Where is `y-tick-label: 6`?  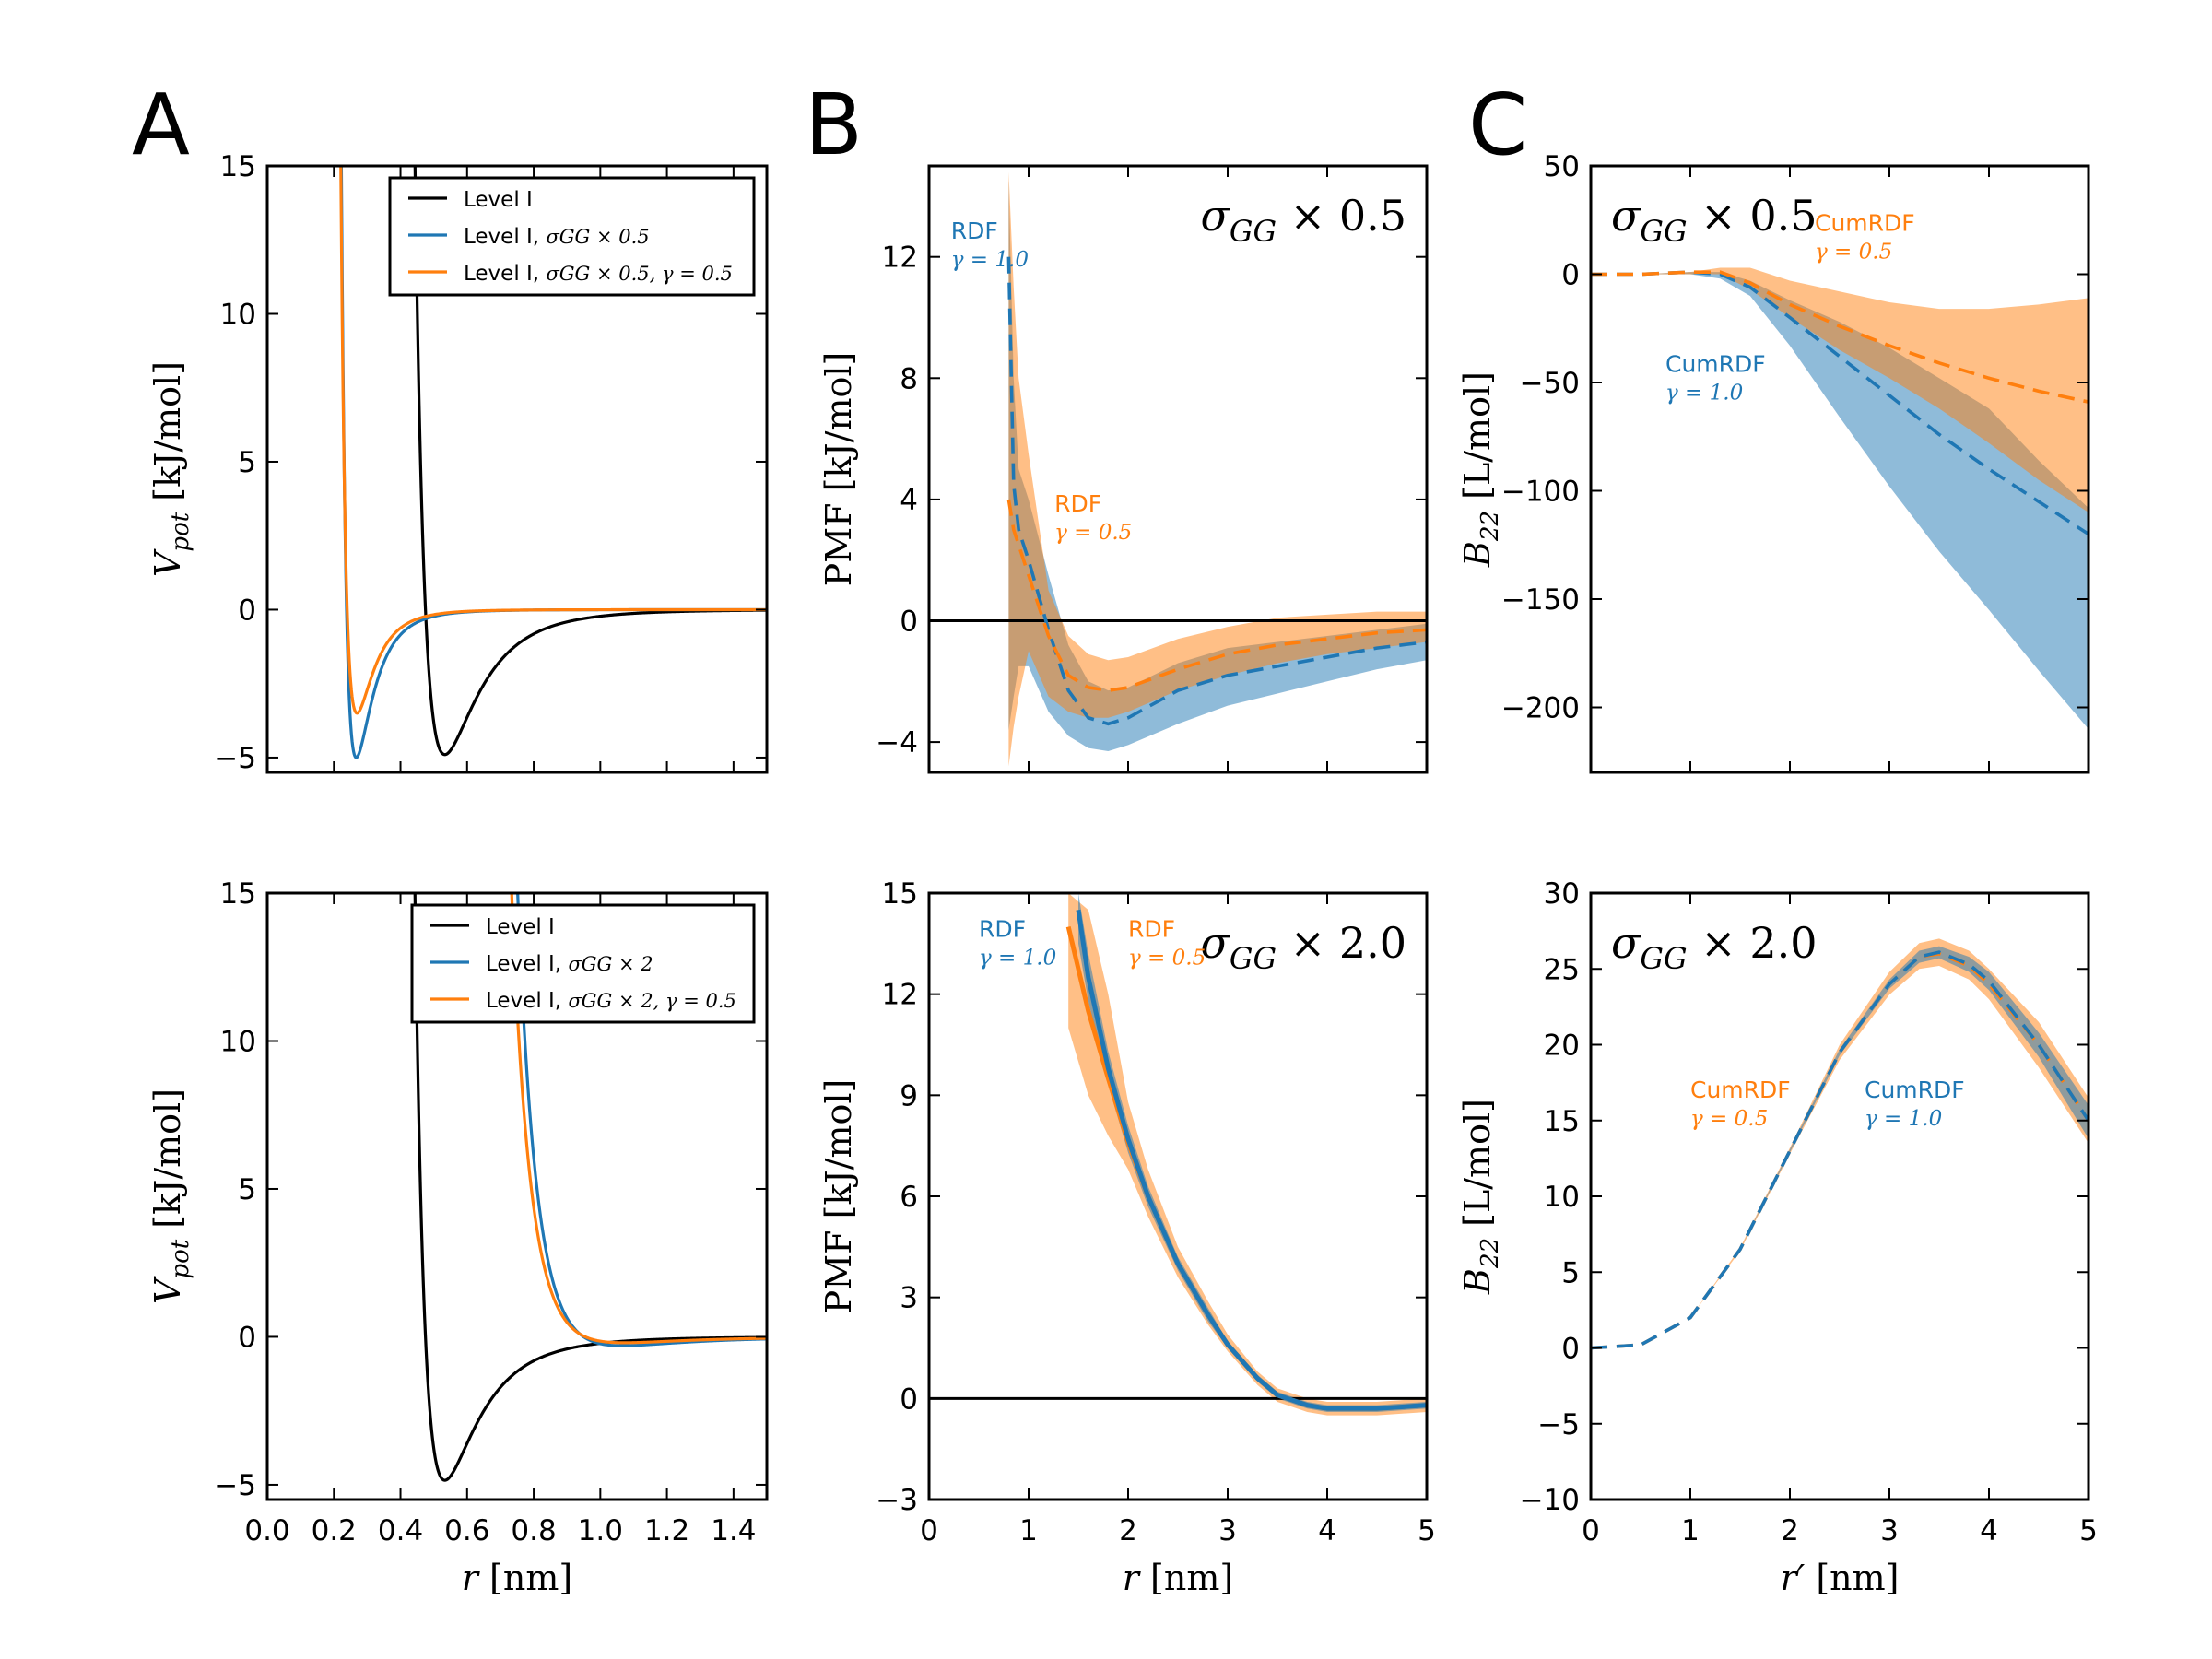 y-tick-label: 6 is located at coordinates (909, 1197).